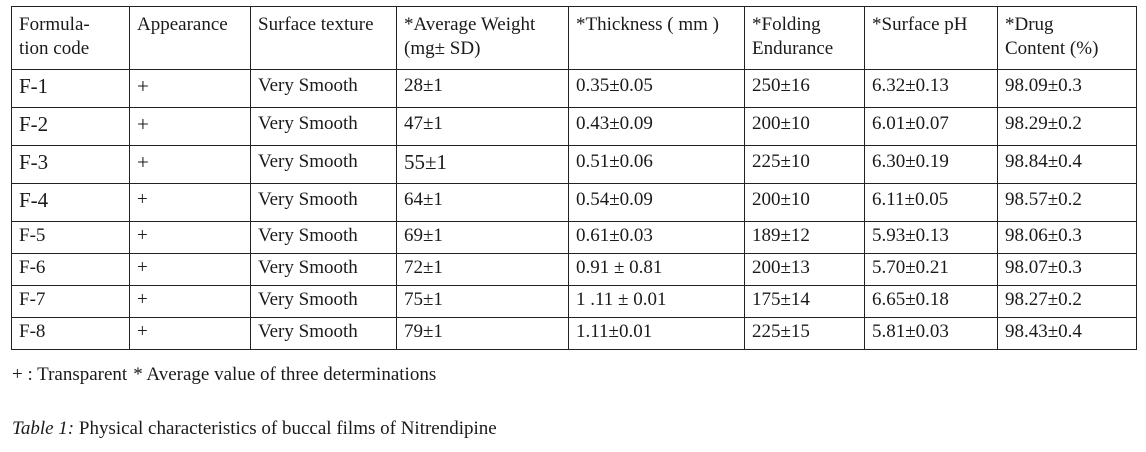 The height and width of the screenshot is (452, 1146). I want to click on cell-average-weight: 55±1, so click(482, 164).